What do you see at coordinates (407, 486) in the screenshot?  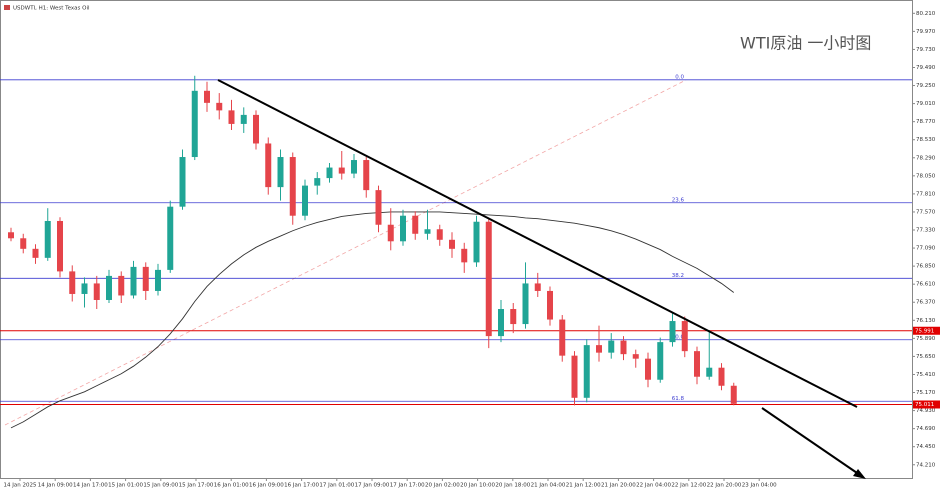 I see `x-tick-label: 17 Jan 17:00` at bounding box center [407, 486].